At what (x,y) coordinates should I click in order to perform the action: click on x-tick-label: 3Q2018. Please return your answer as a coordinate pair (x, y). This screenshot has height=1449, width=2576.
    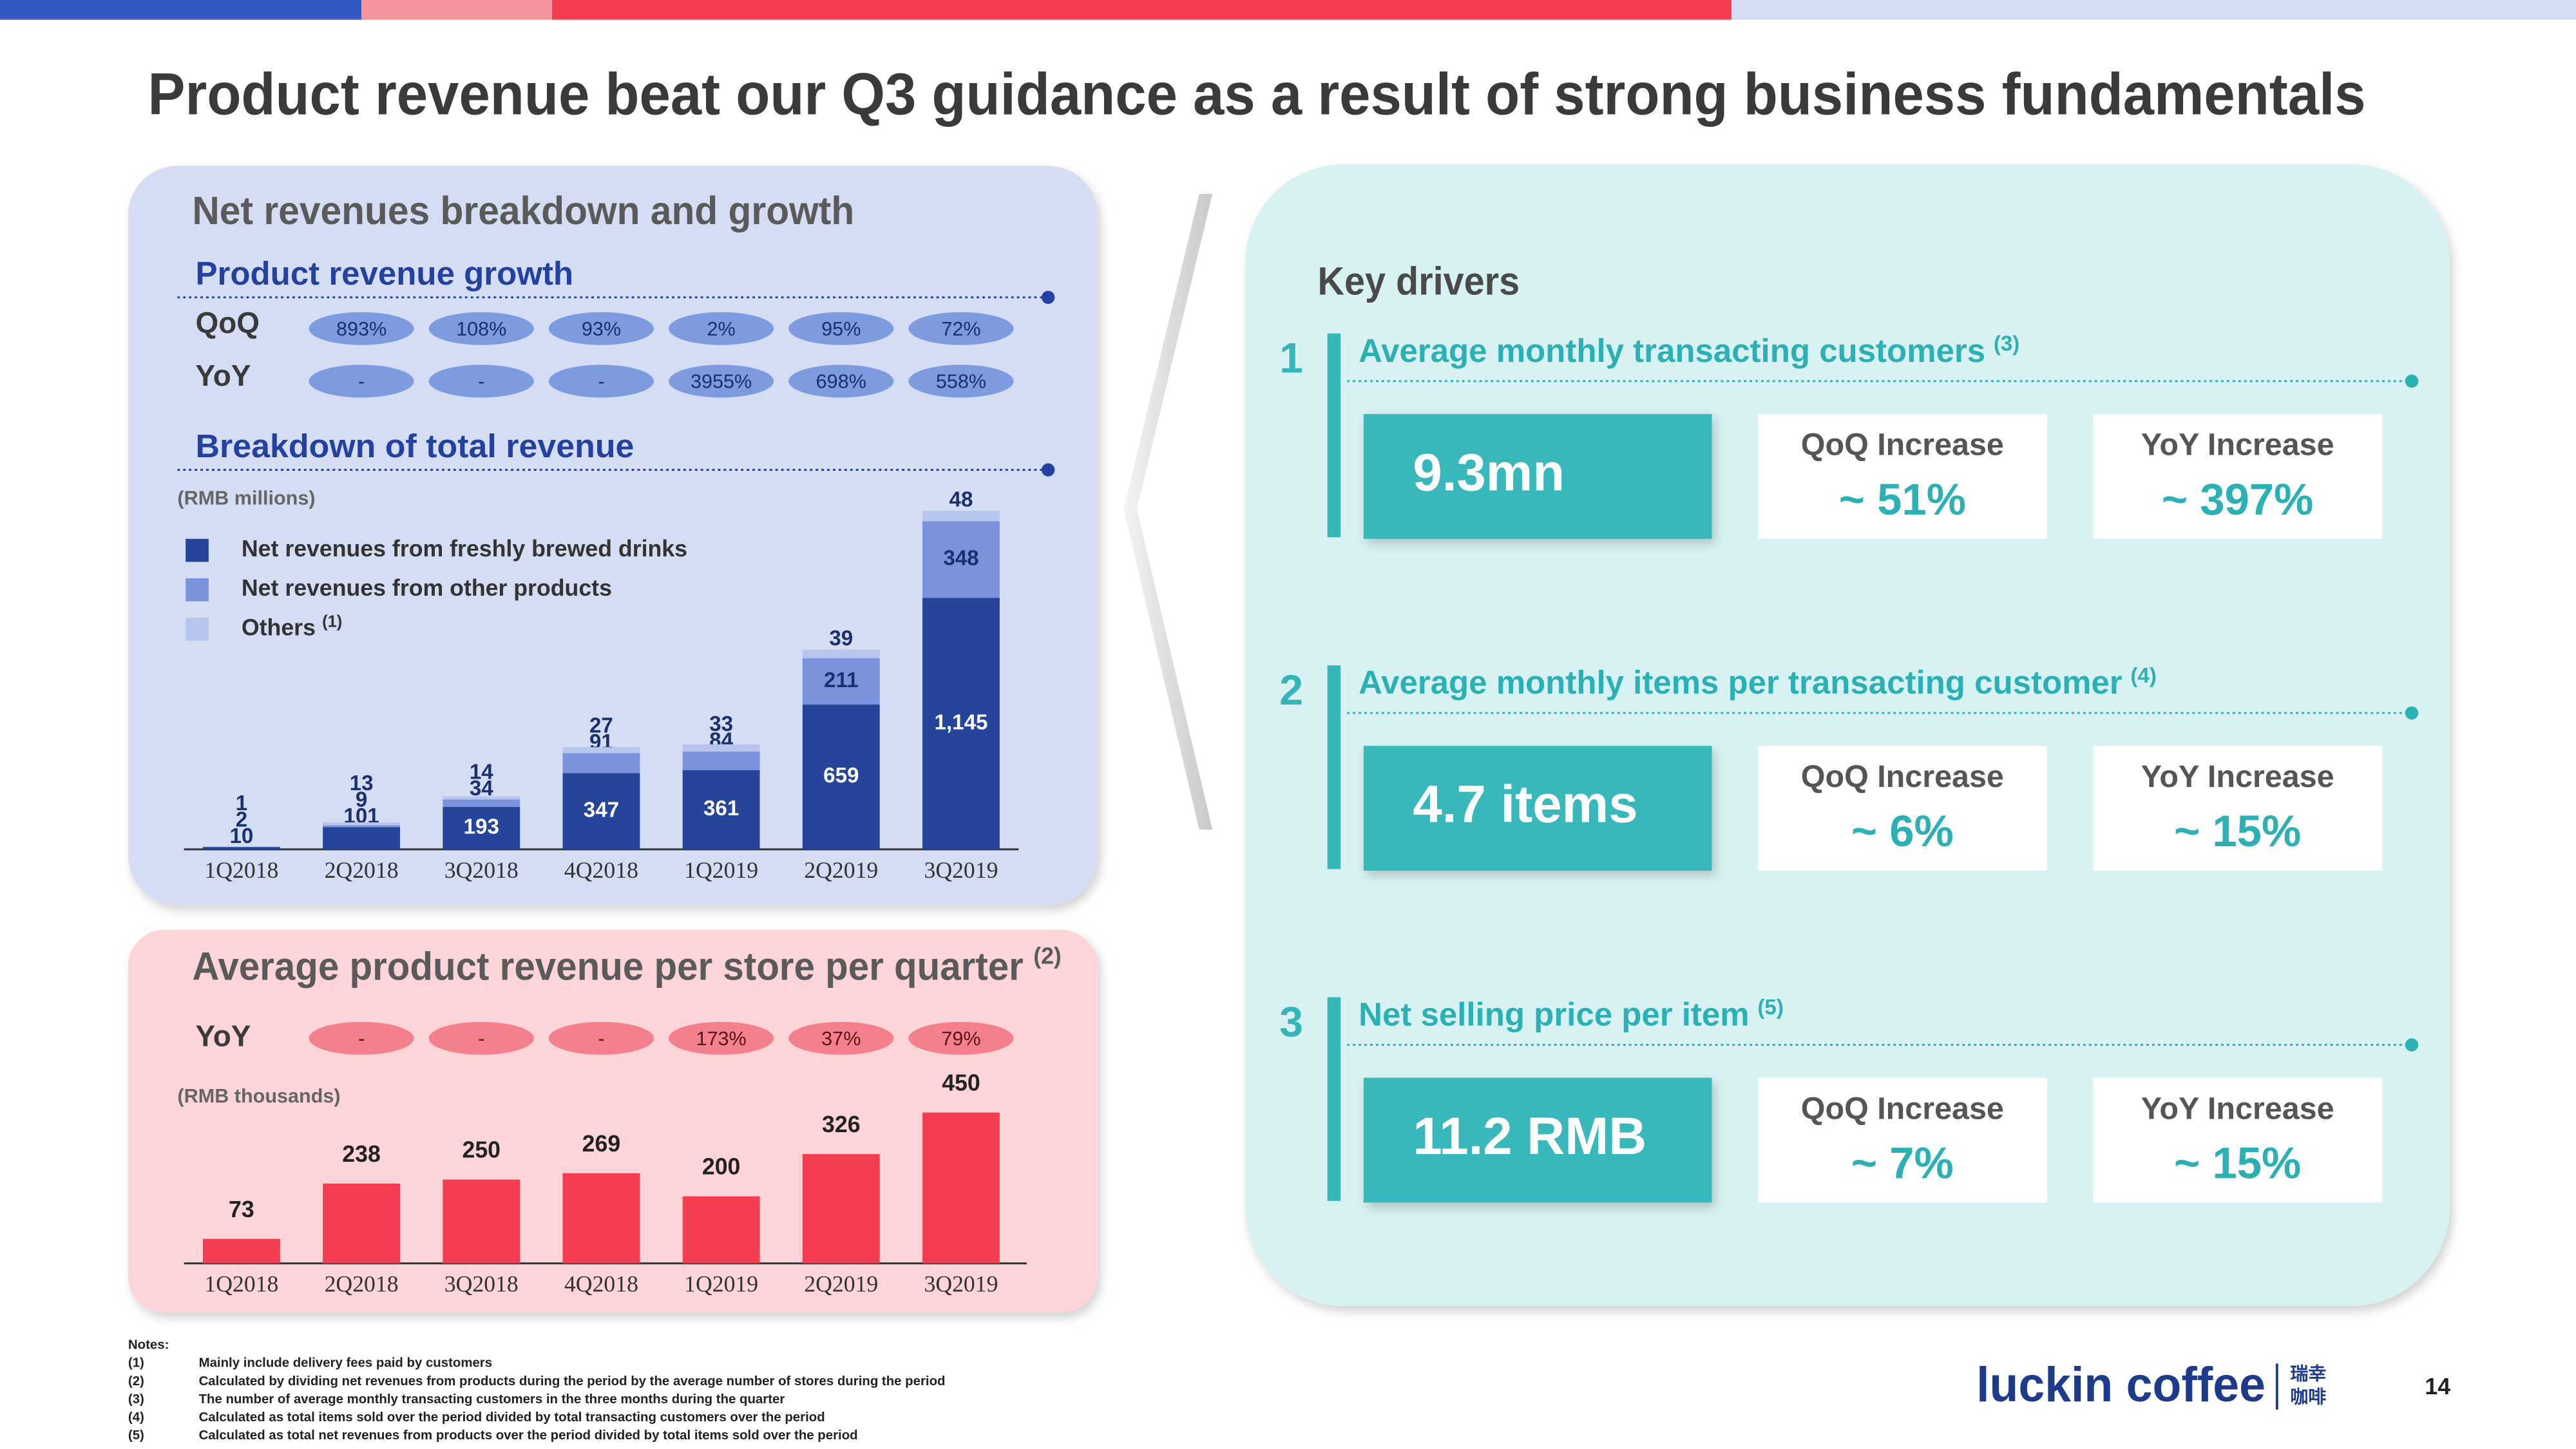
    Looking at the image, I should click on (481, 870).